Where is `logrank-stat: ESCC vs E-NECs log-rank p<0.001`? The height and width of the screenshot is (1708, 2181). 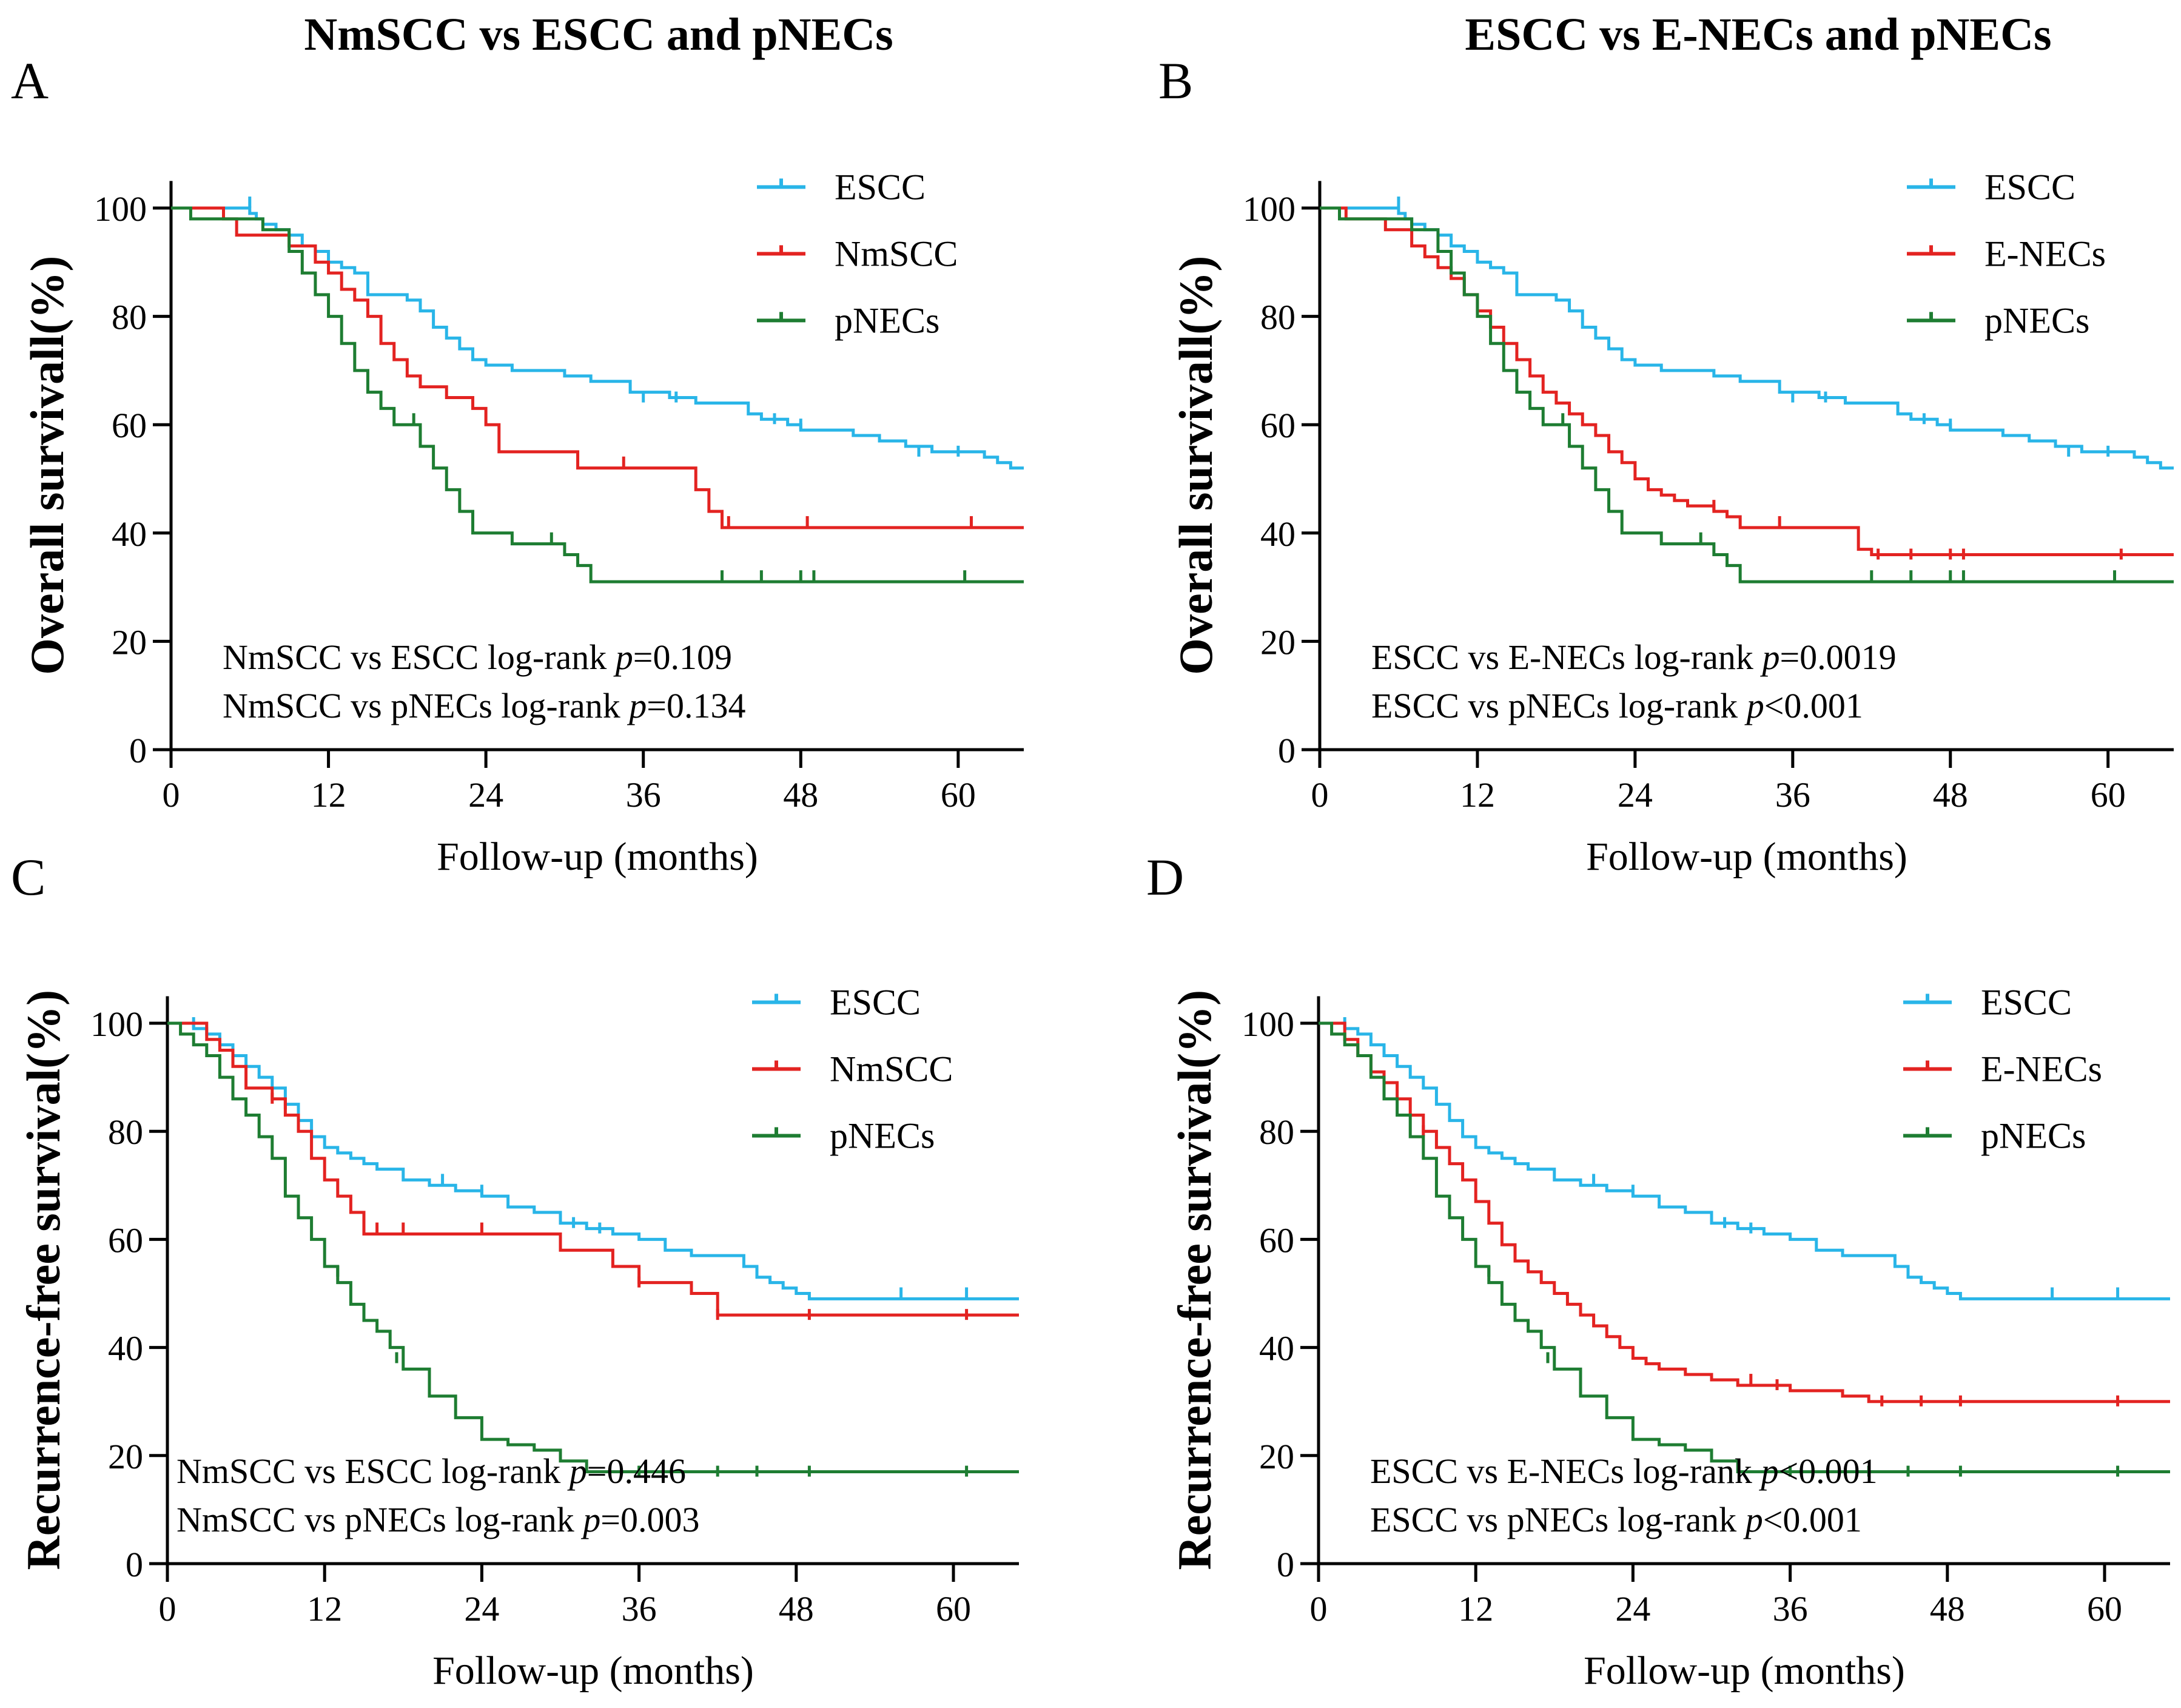 logrank-stat: ESCC vs E-NECs log-rank p<0.001 is located at coordinates (1624, 1471).